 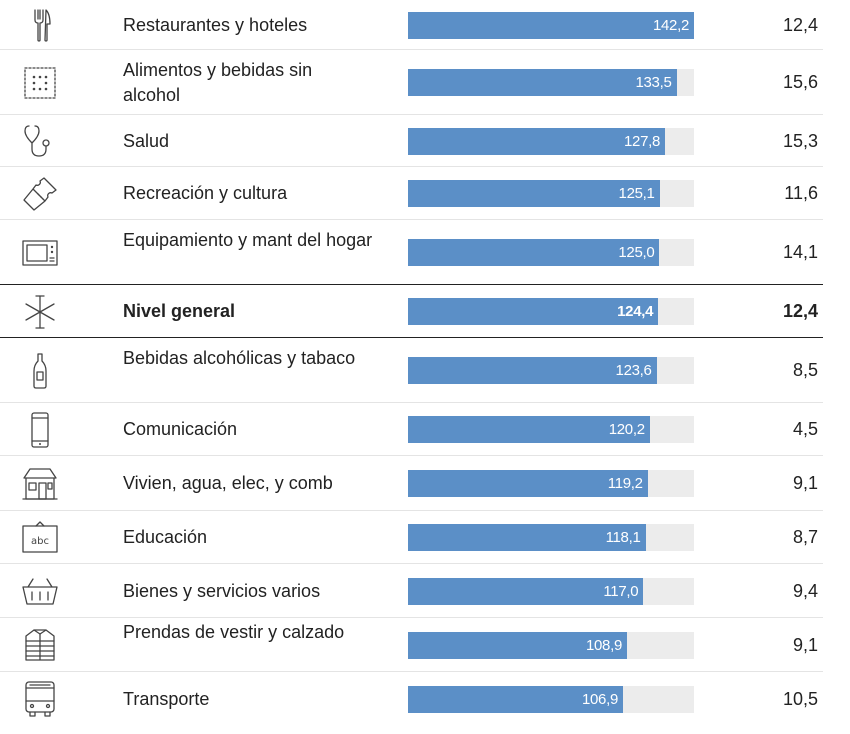 I want to click on bar-track: 133,5, so click(x=551, y=82).